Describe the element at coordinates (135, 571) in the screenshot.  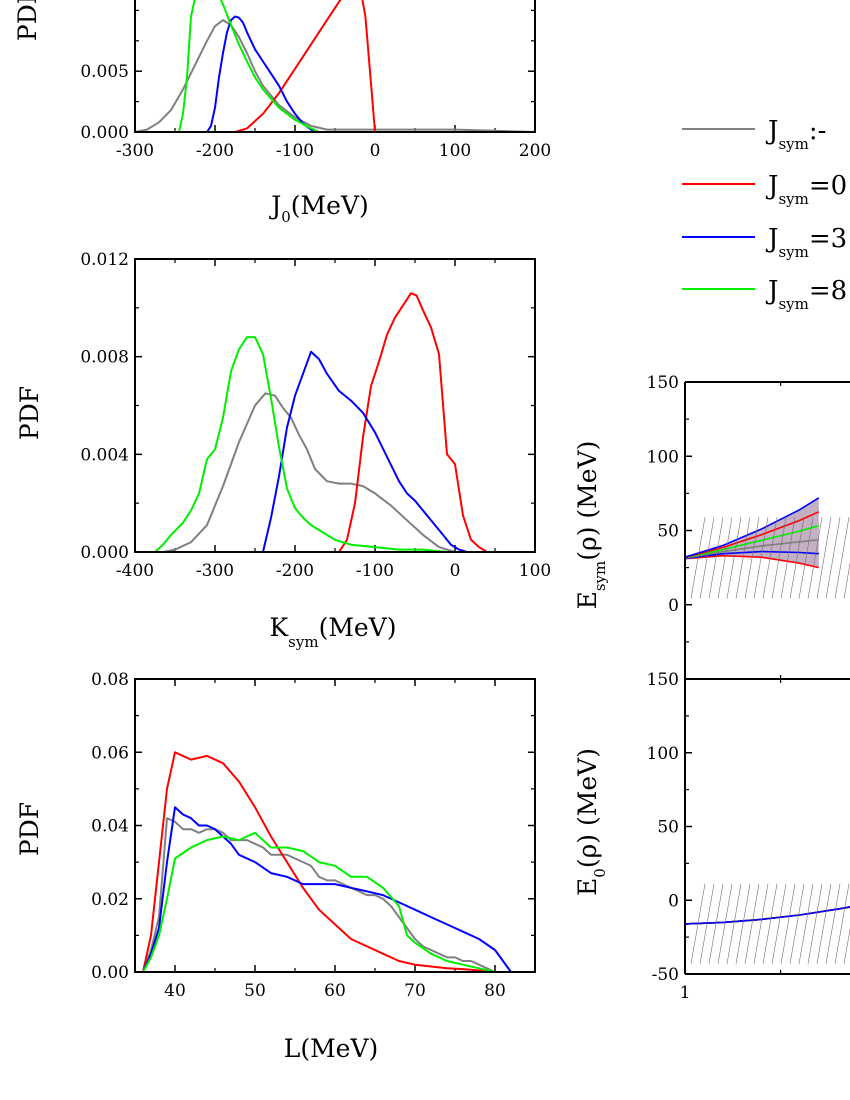
I see `ksym-xtick-label: -400` at that location.